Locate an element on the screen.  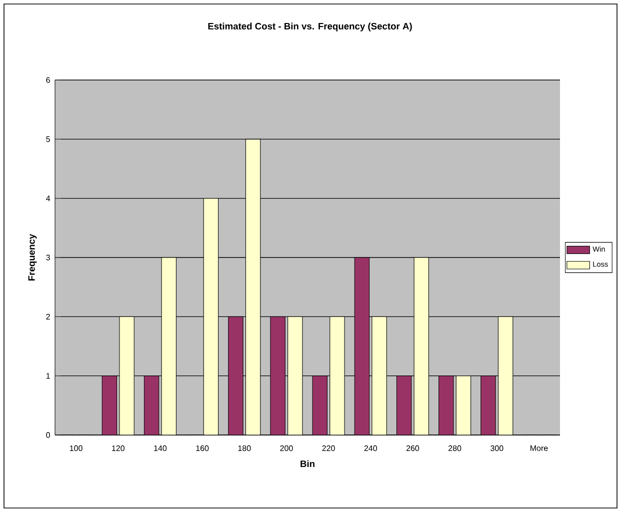
x-tick-label: 160 is located at coordinates (202, 448).